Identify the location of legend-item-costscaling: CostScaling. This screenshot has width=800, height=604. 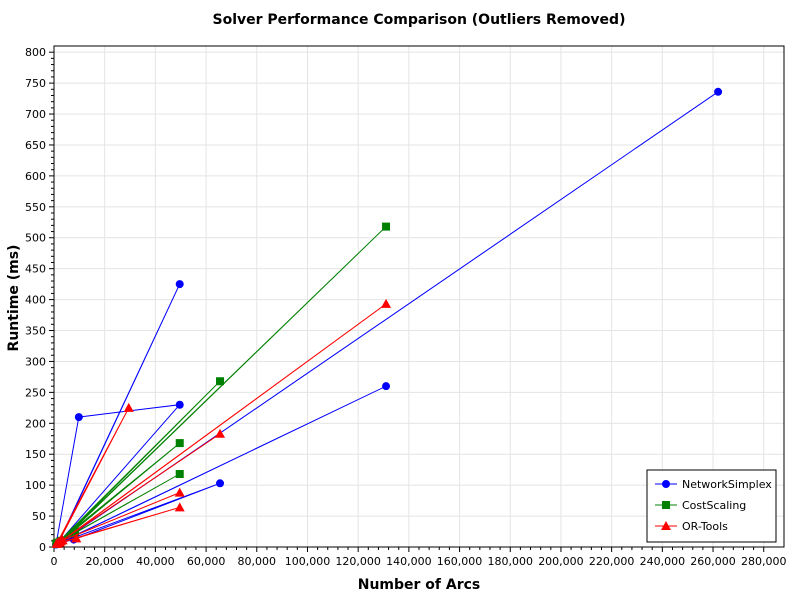
(700, 505).